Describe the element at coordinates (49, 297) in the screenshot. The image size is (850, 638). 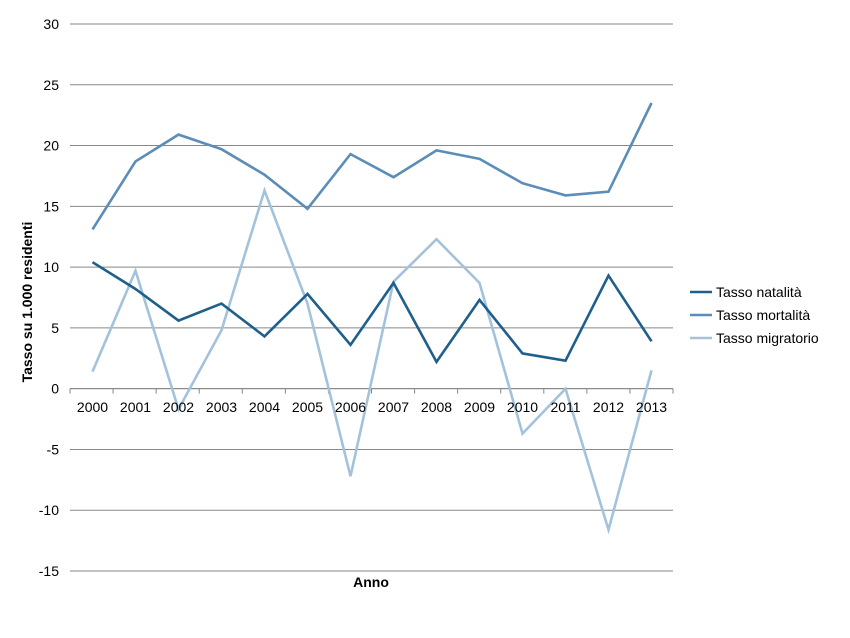
I see `y-axis-tick-labels: 30 25 20 15 10 5 0 -5 -10 -15` at that location.